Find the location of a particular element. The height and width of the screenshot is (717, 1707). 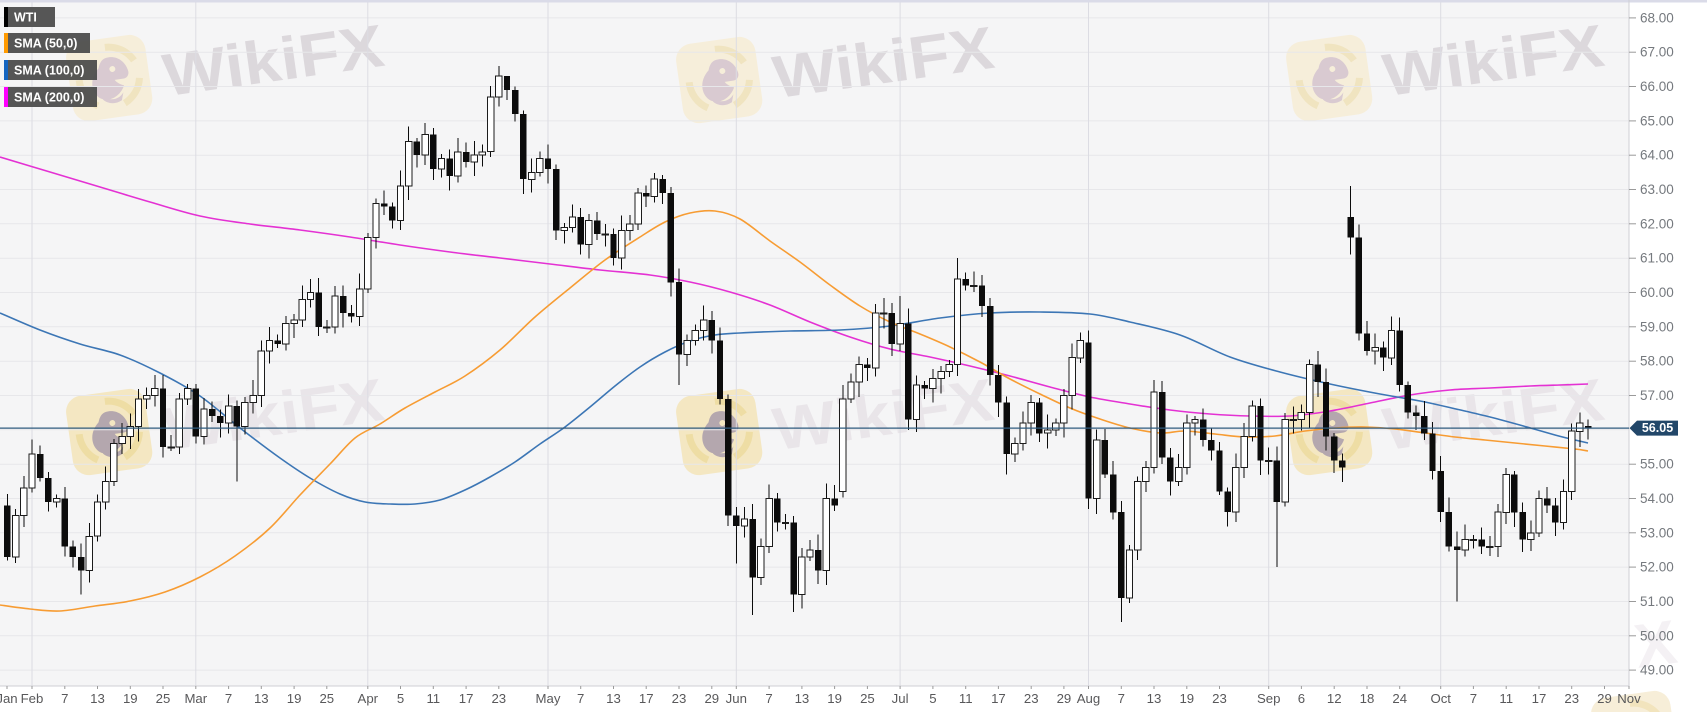

svg-text: 54.00 is located at coordinates (1657, 498).